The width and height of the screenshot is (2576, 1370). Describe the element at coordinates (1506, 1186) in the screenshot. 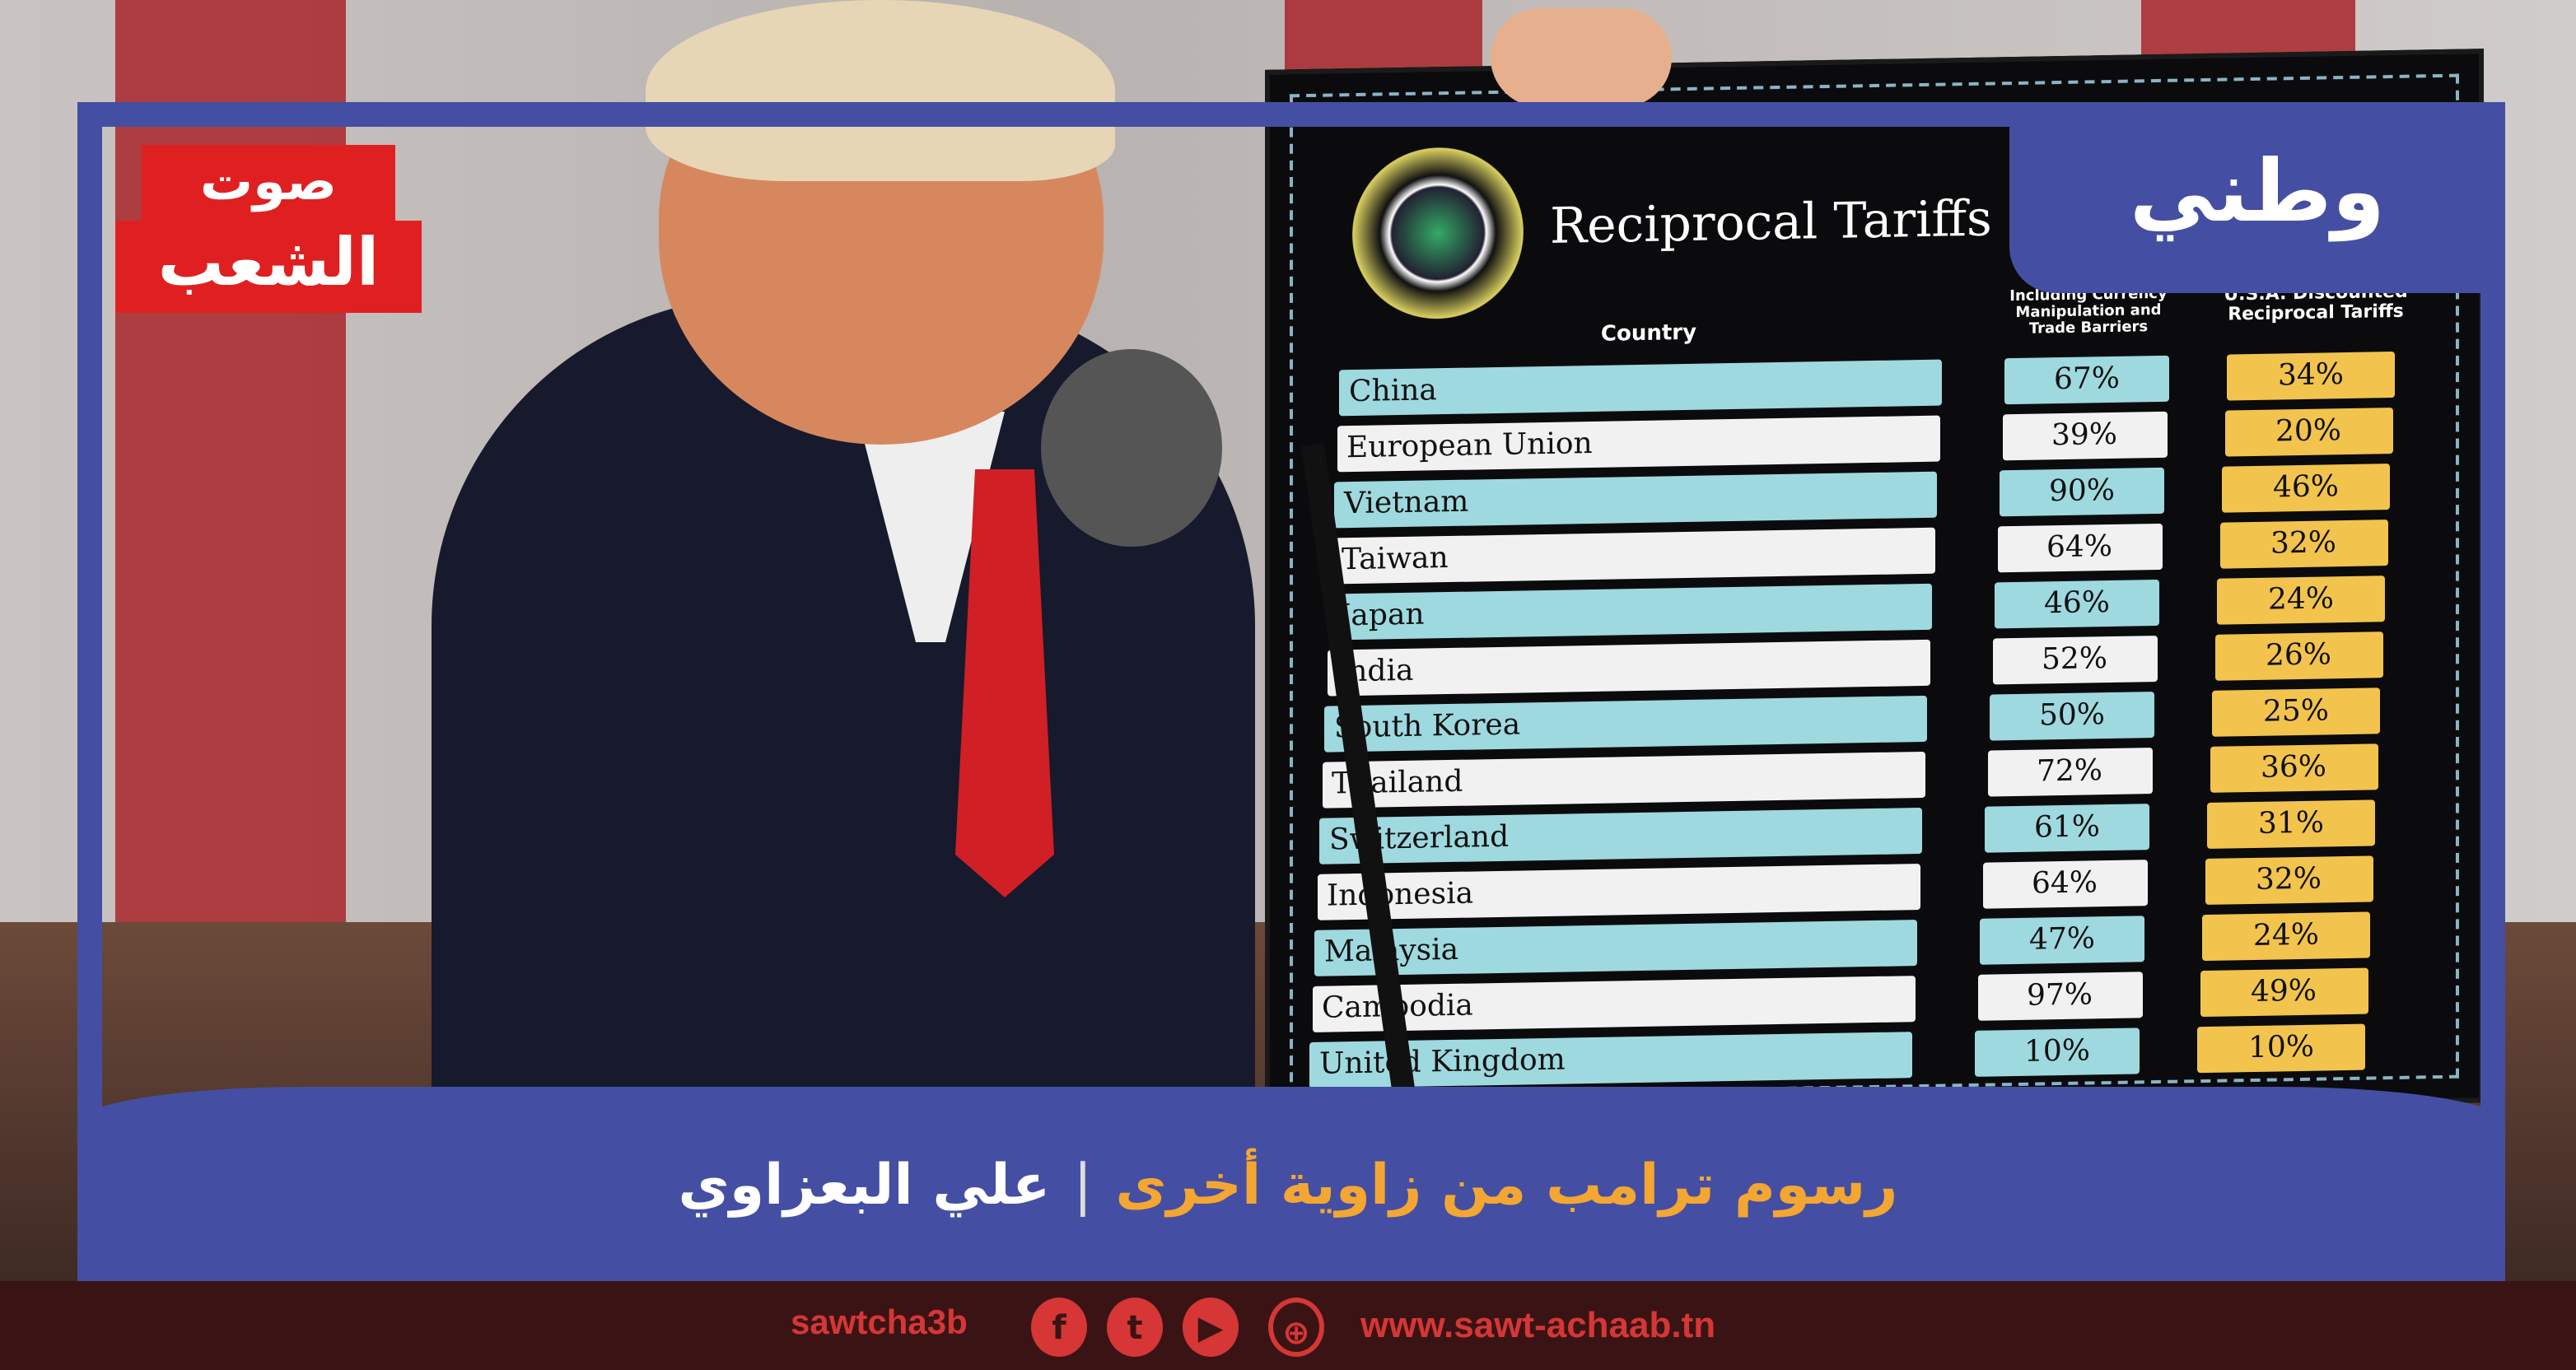

I see `headline-title: رسوم ترامب من زاوية أخرى` at that location.